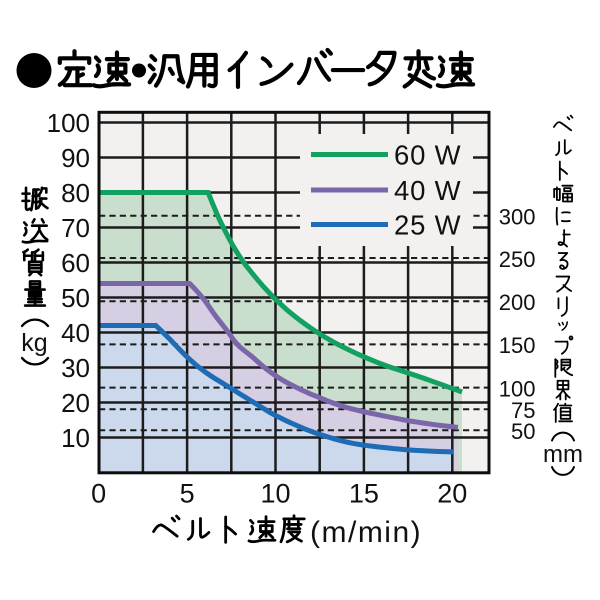  Describe the element at coordinates (75, 158) in the screenshot. I see `svg-text: 90` at that location.